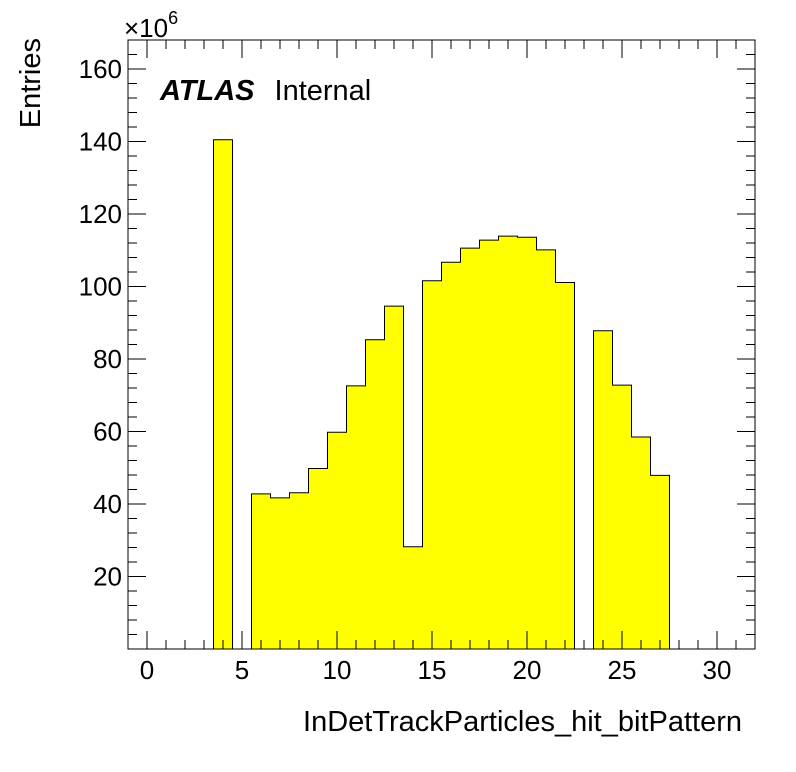 This screenshot has height=772, width=796. I want to click on y-tick-label: 40, so click(107, 504).